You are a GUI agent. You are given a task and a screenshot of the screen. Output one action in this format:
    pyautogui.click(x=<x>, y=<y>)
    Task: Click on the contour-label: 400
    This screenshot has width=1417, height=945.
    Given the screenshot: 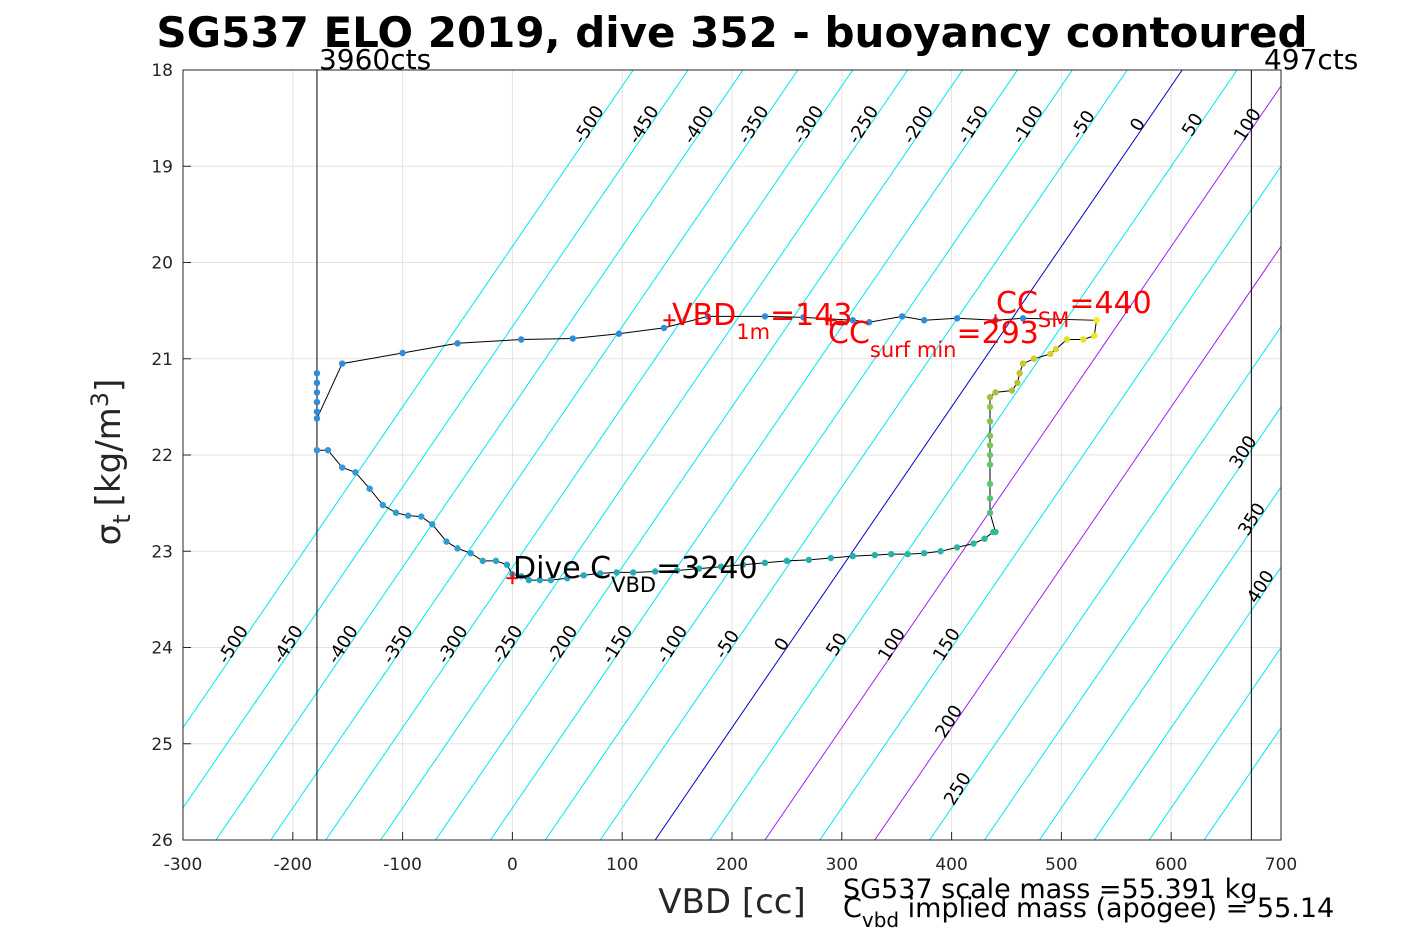 What is the action you would take?
    pyautogui.click(x=1261, y=587)
    